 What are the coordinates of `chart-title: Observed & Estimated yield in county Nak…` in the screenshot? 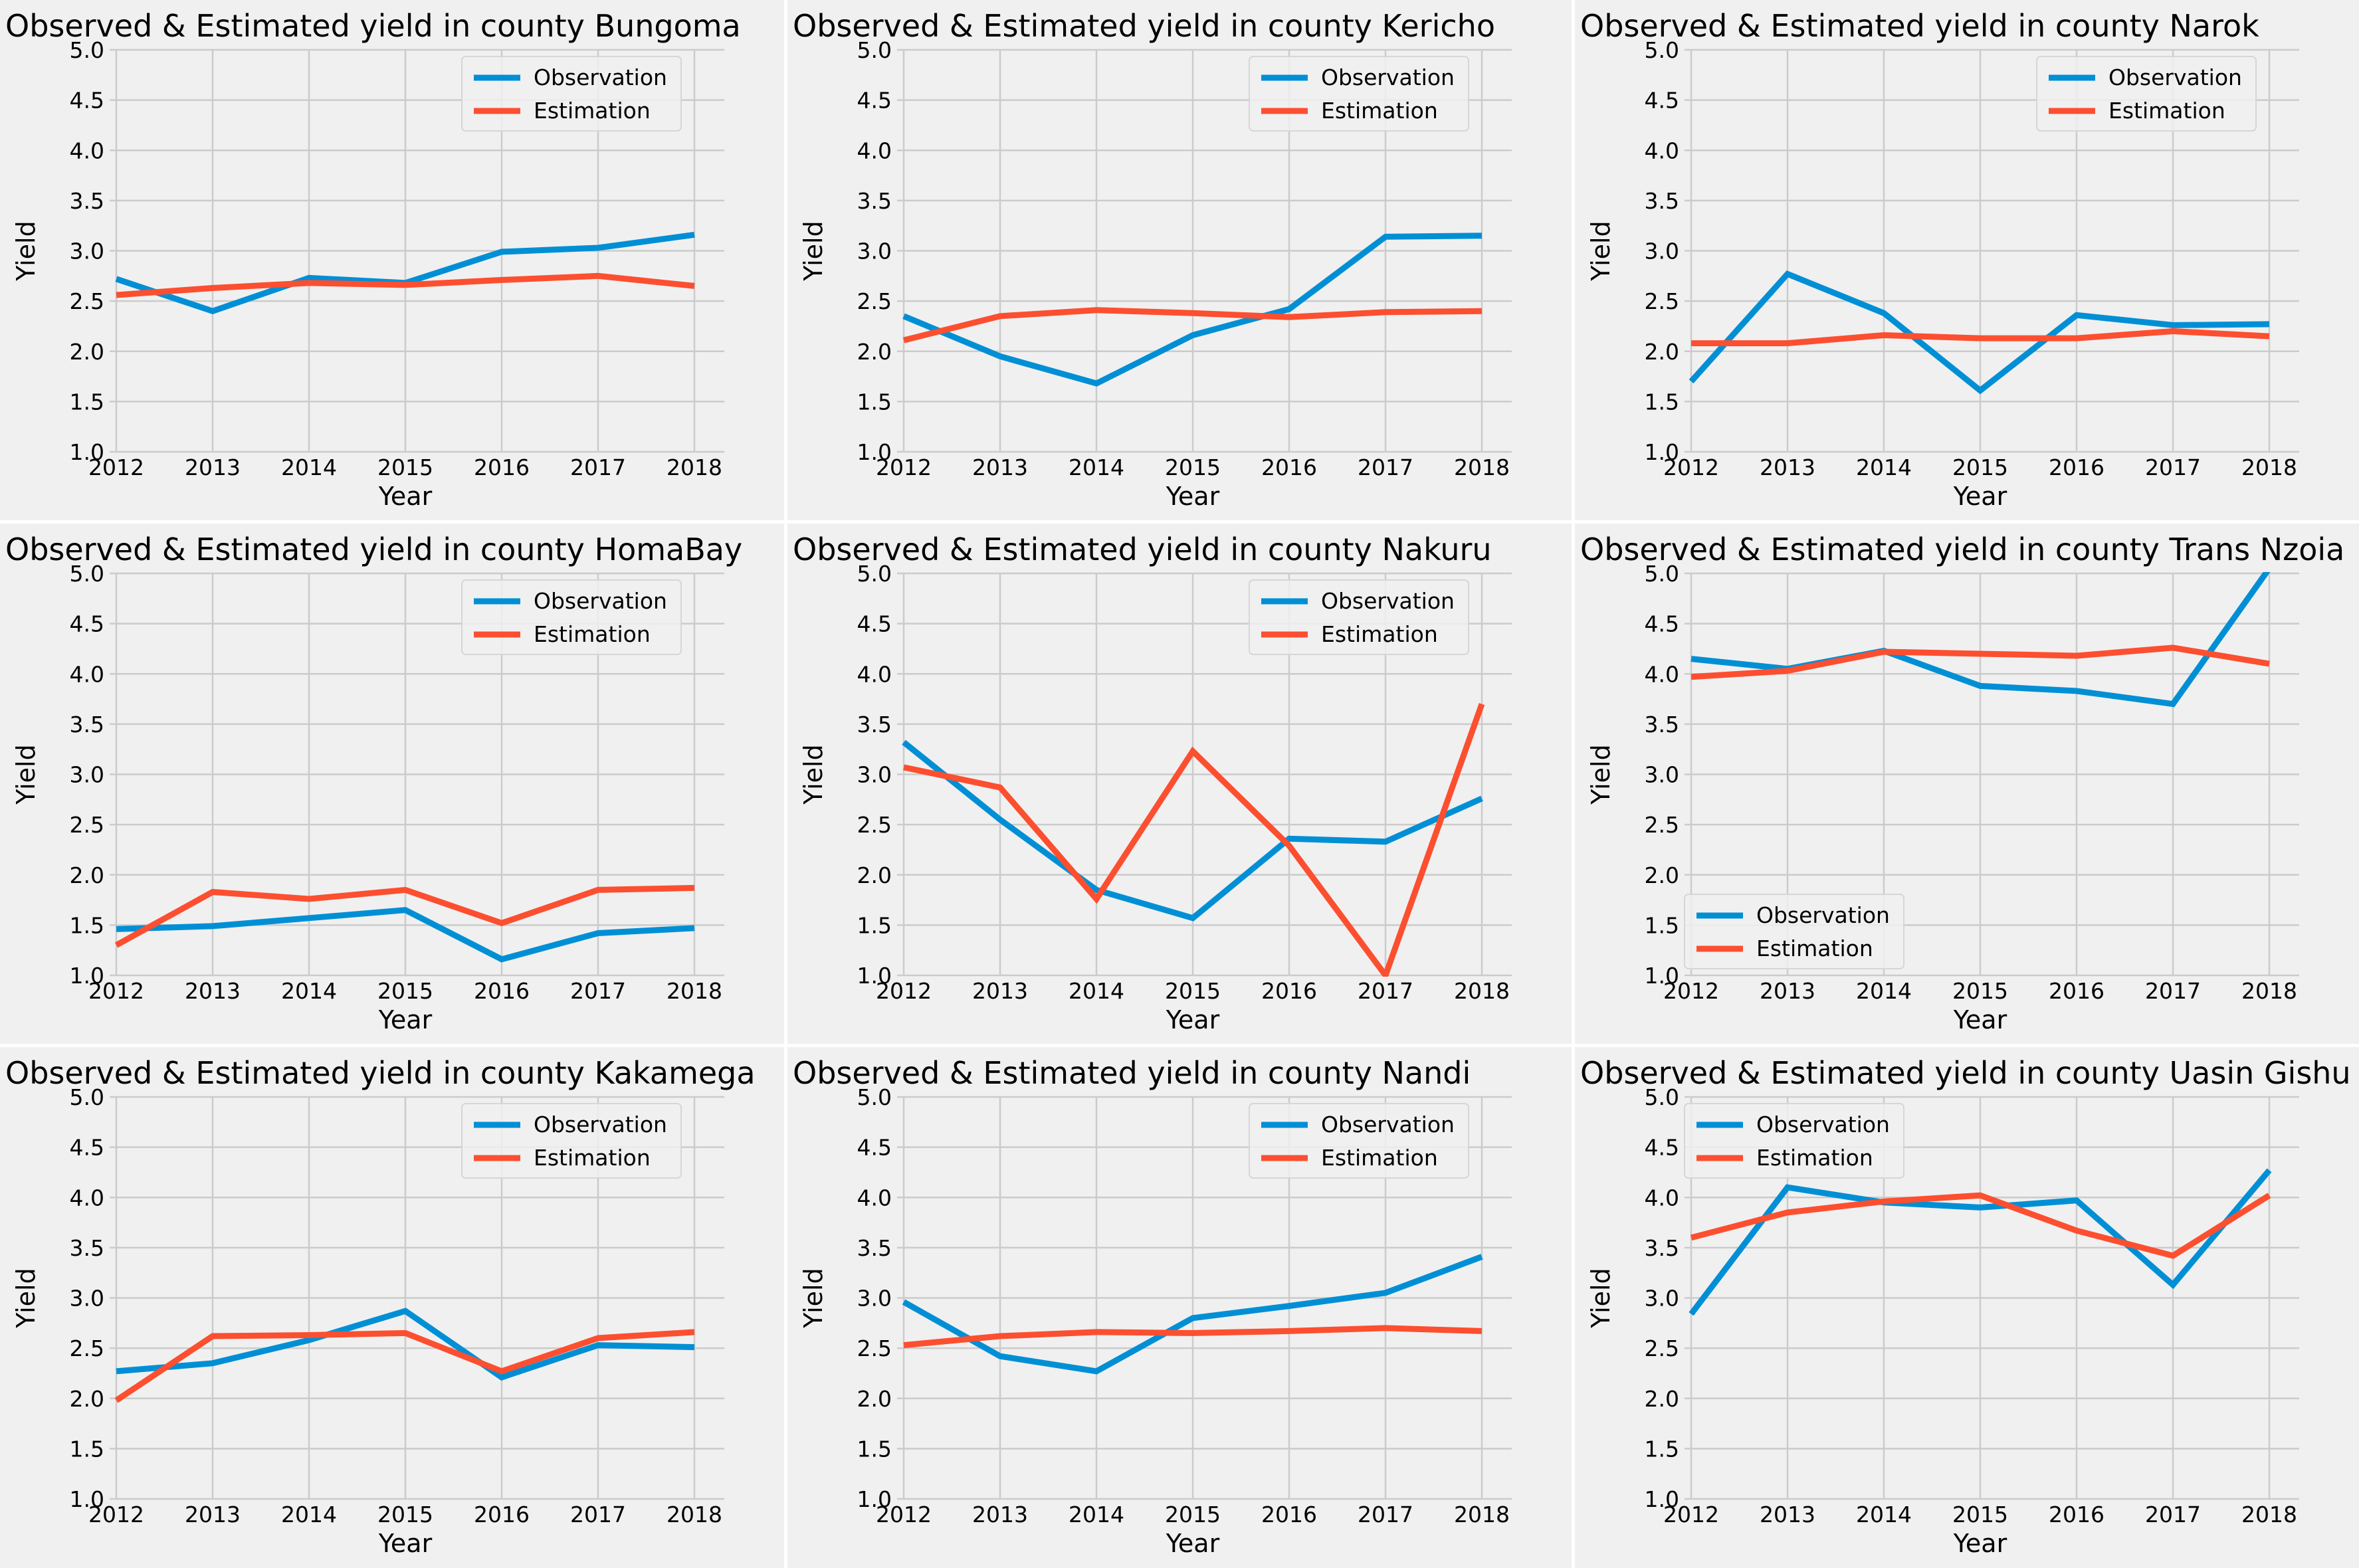 It's located at (1142, 549).